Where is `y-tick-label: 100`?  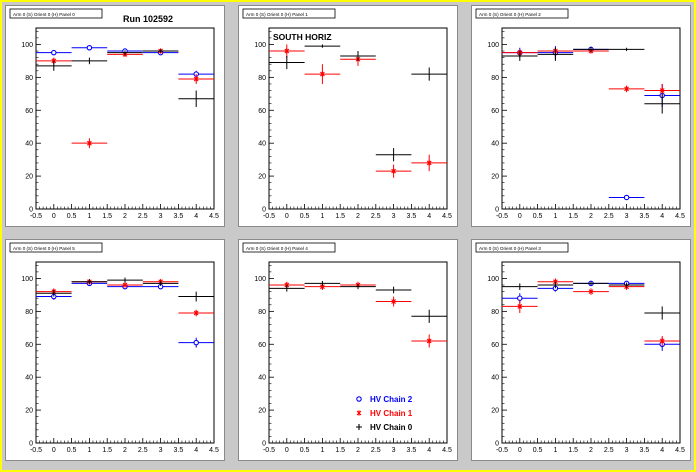 y-tick-label: 100 is located at coordinates (27, 45).